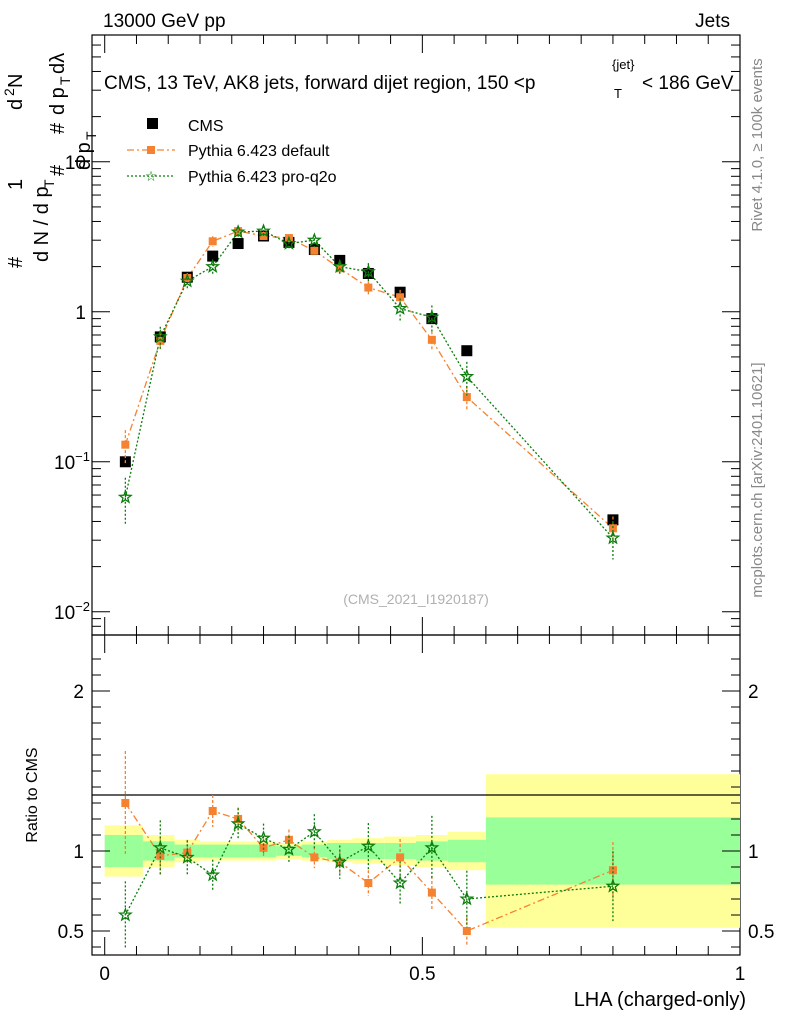  Describe the element at coordinates (368, 869) in the screenshot. I see `ratio-line-proq2o` at that location.